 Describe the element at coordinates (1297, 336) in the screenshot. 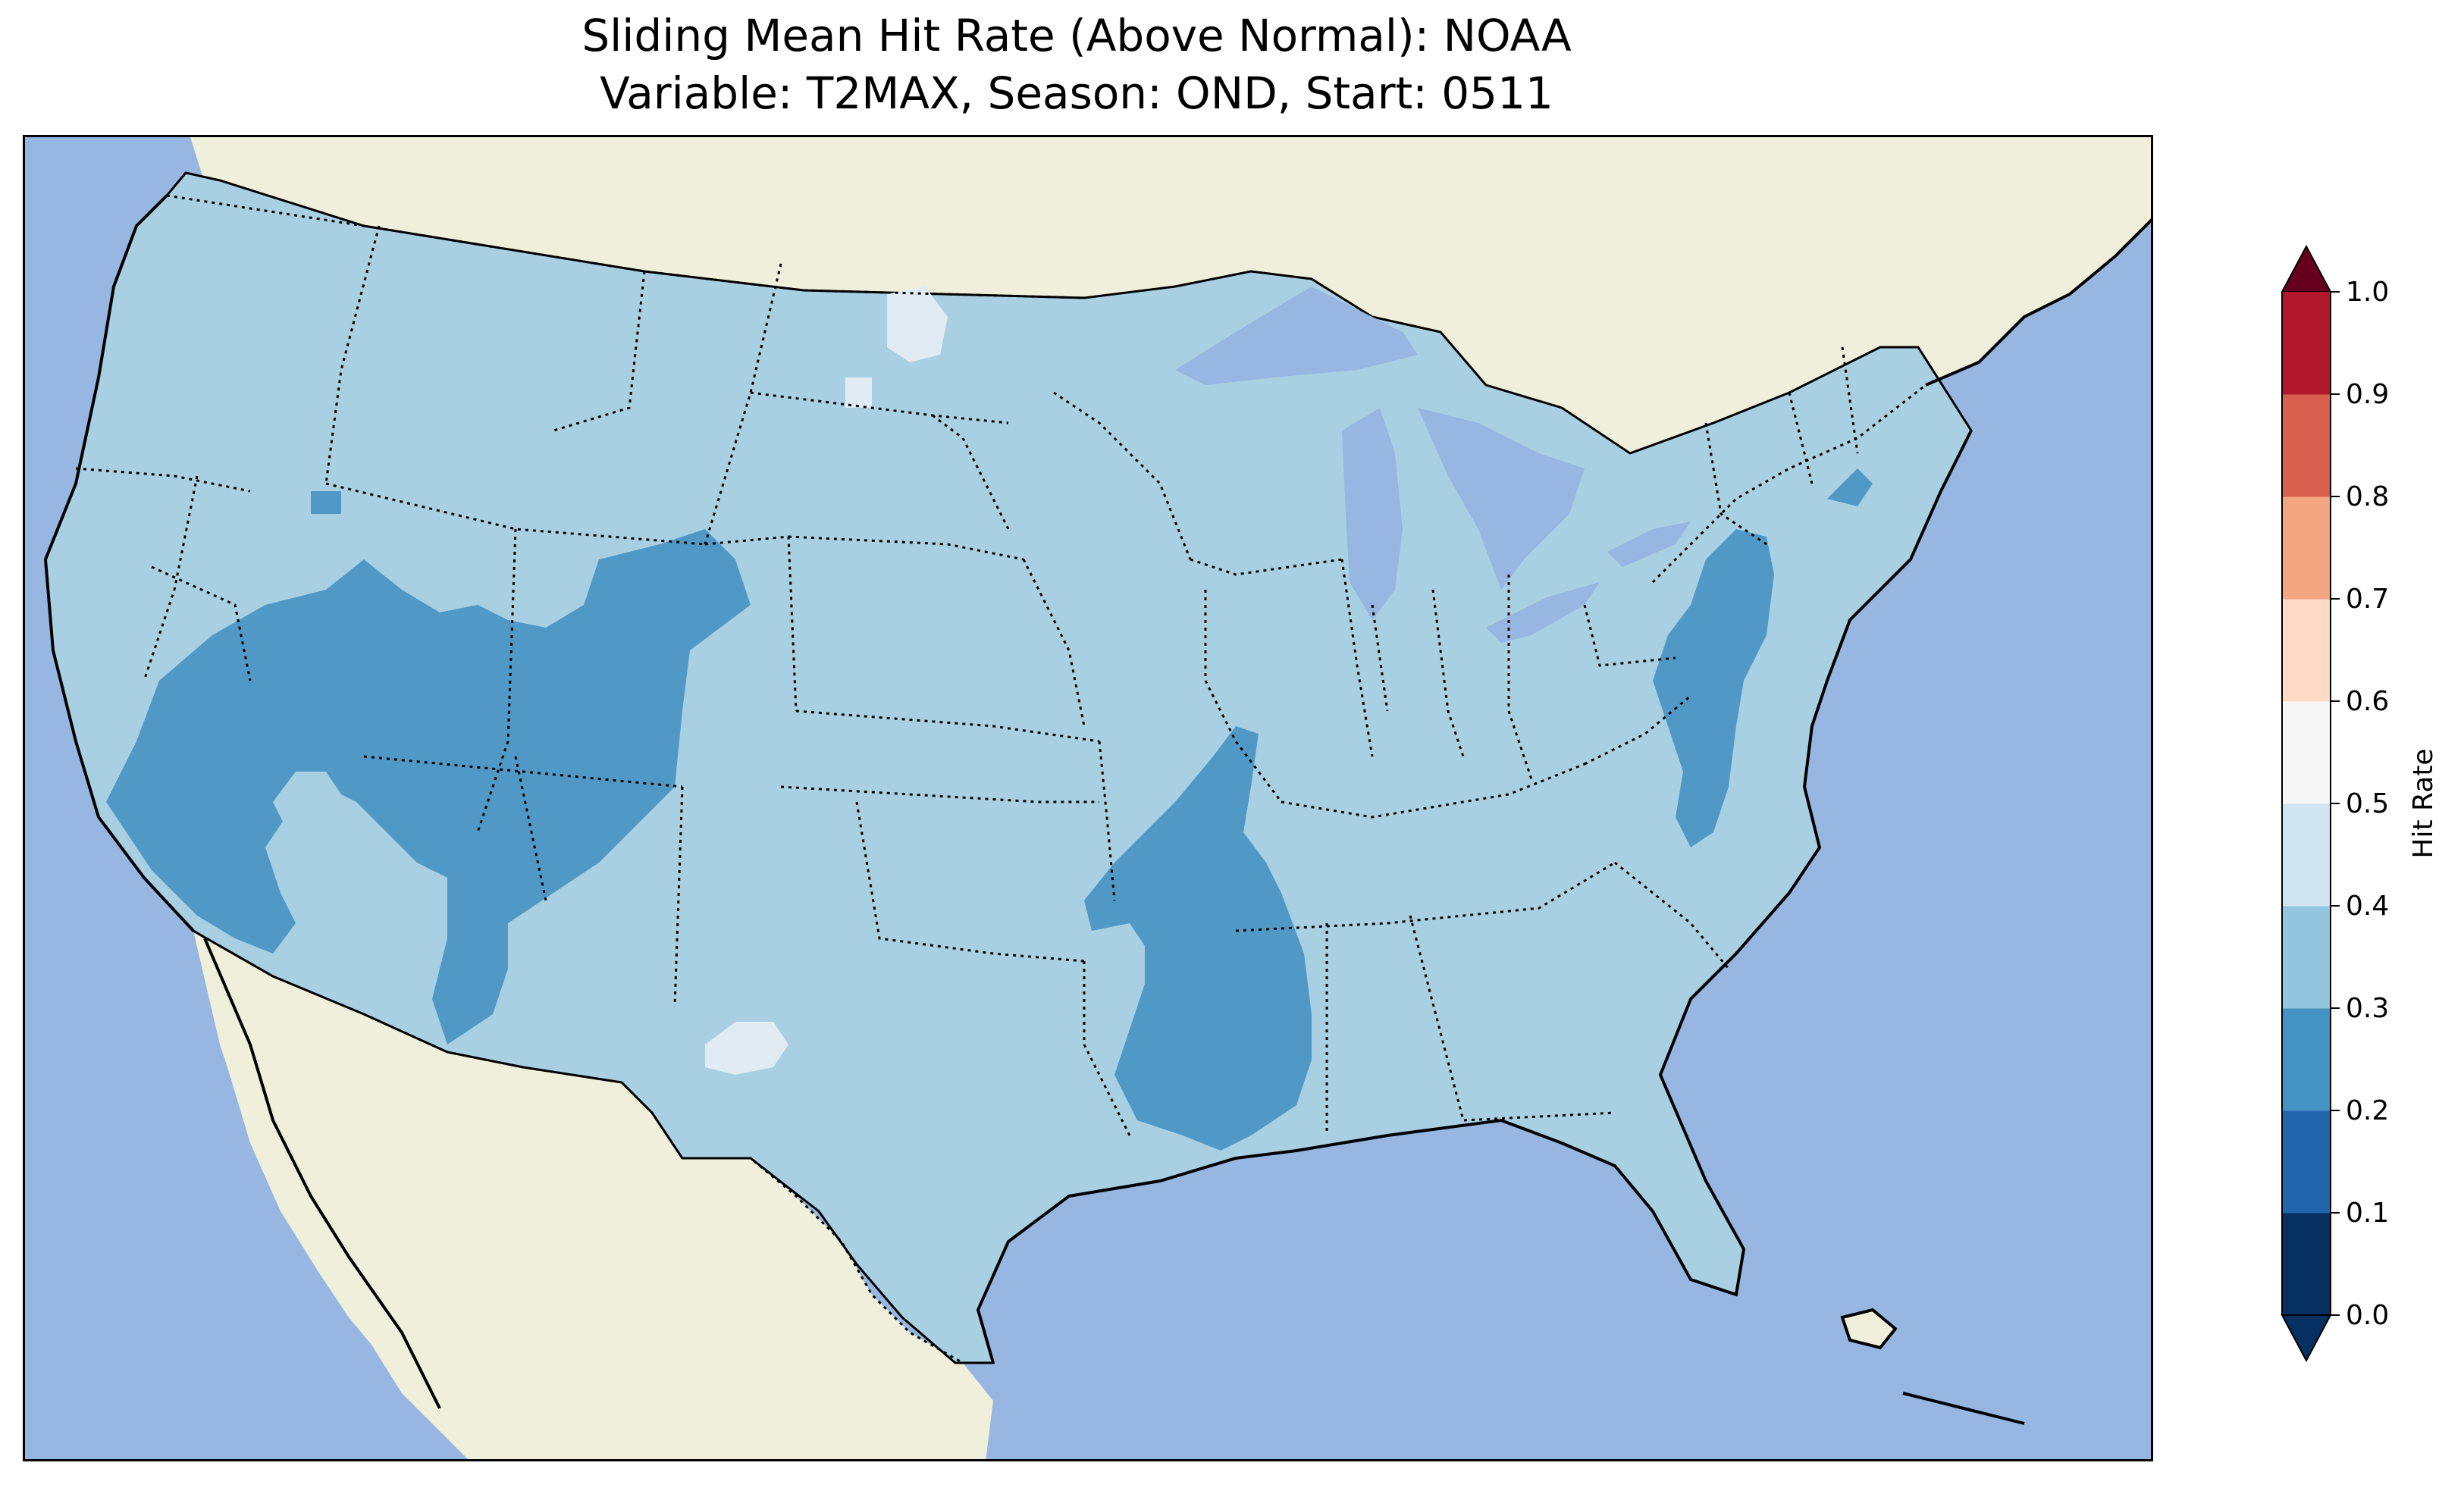

I see `lake-superior` at that location.